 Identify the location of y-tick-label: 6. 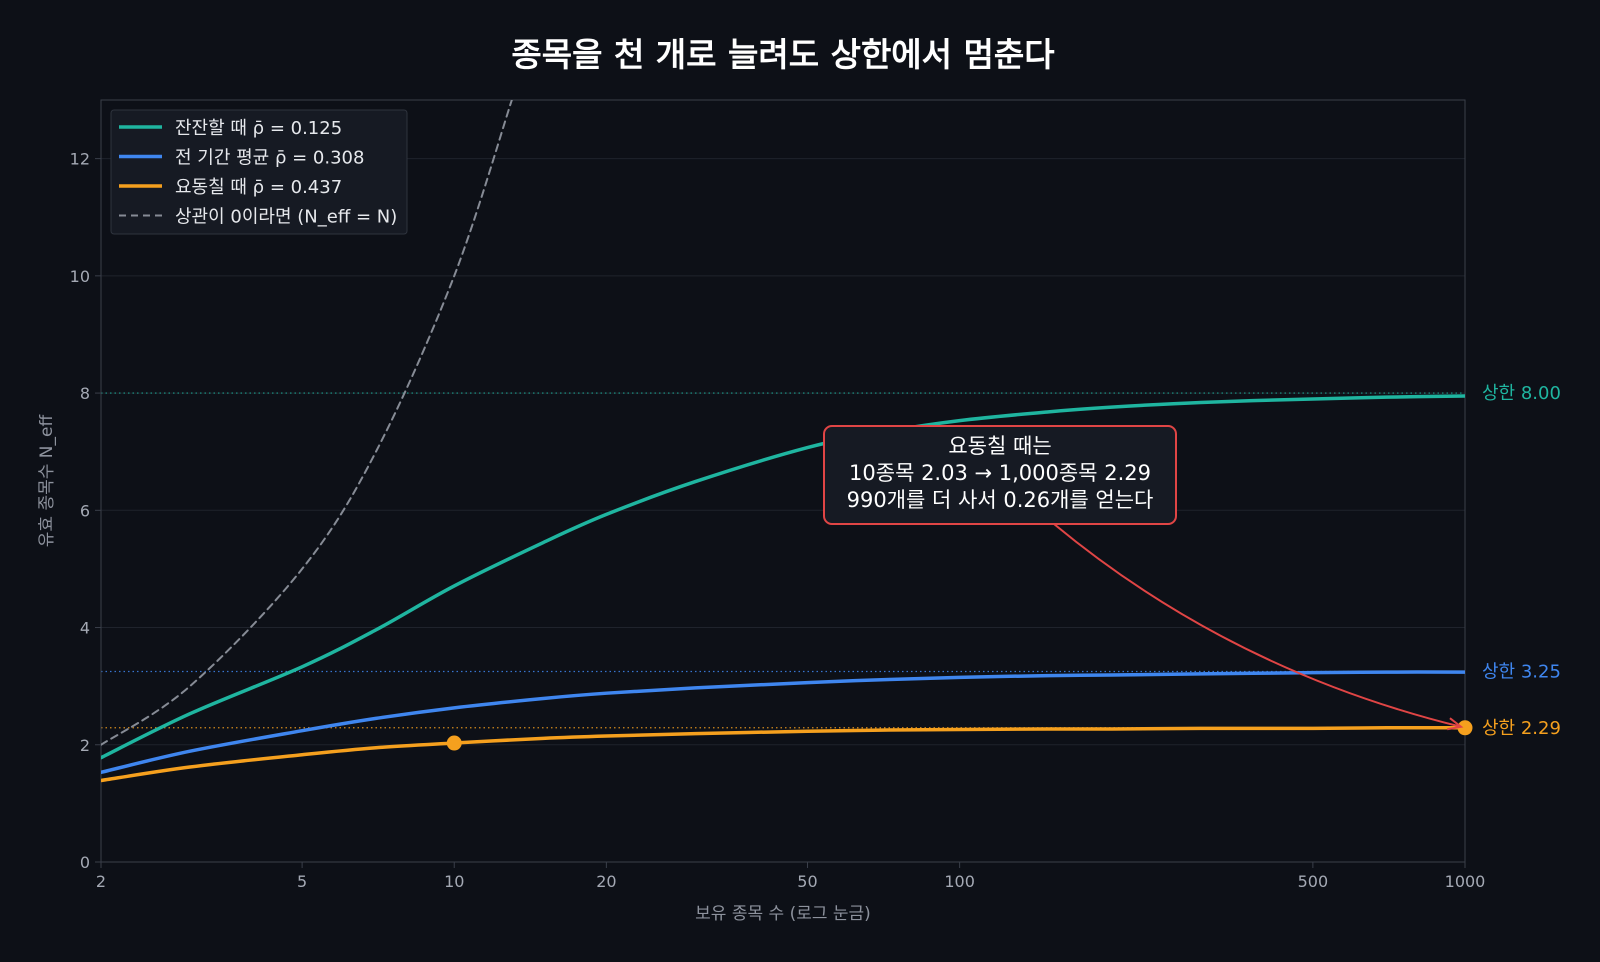
(85, 510).